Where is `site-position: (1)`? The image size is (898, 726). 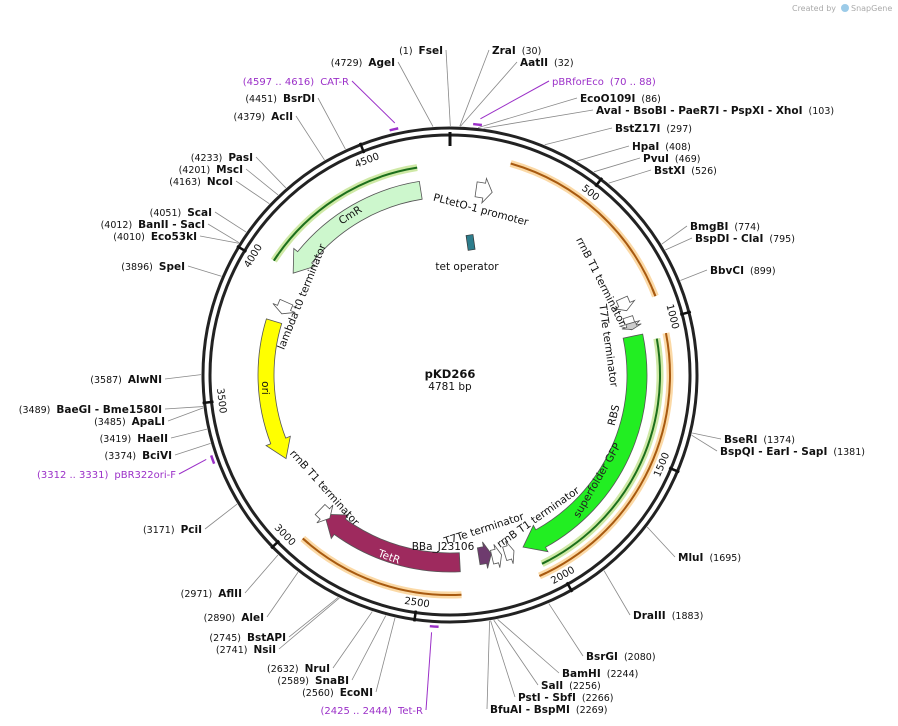 site-position: (1) is located at coordinates (405, 51).